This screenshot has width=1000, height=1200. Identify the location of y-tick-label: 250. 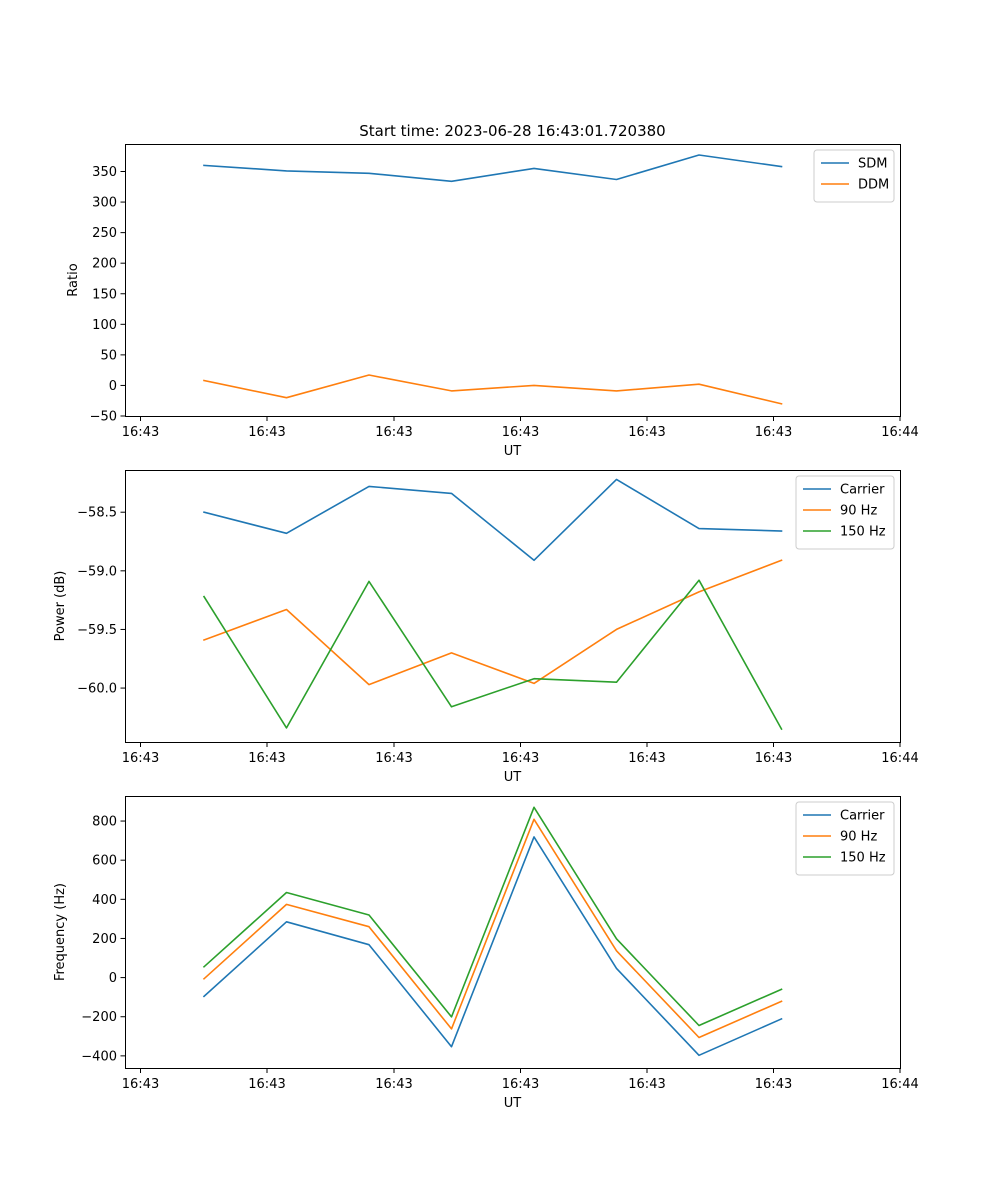
(104, 233).